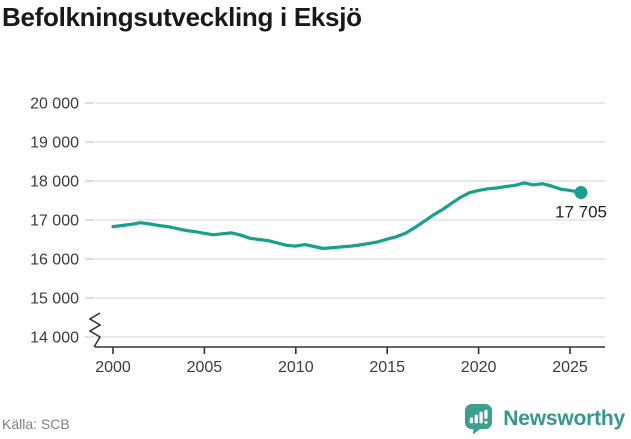 The height and width of the screenshot is (439, 631). I want to click on axis-break-icon, so click(95, 330).